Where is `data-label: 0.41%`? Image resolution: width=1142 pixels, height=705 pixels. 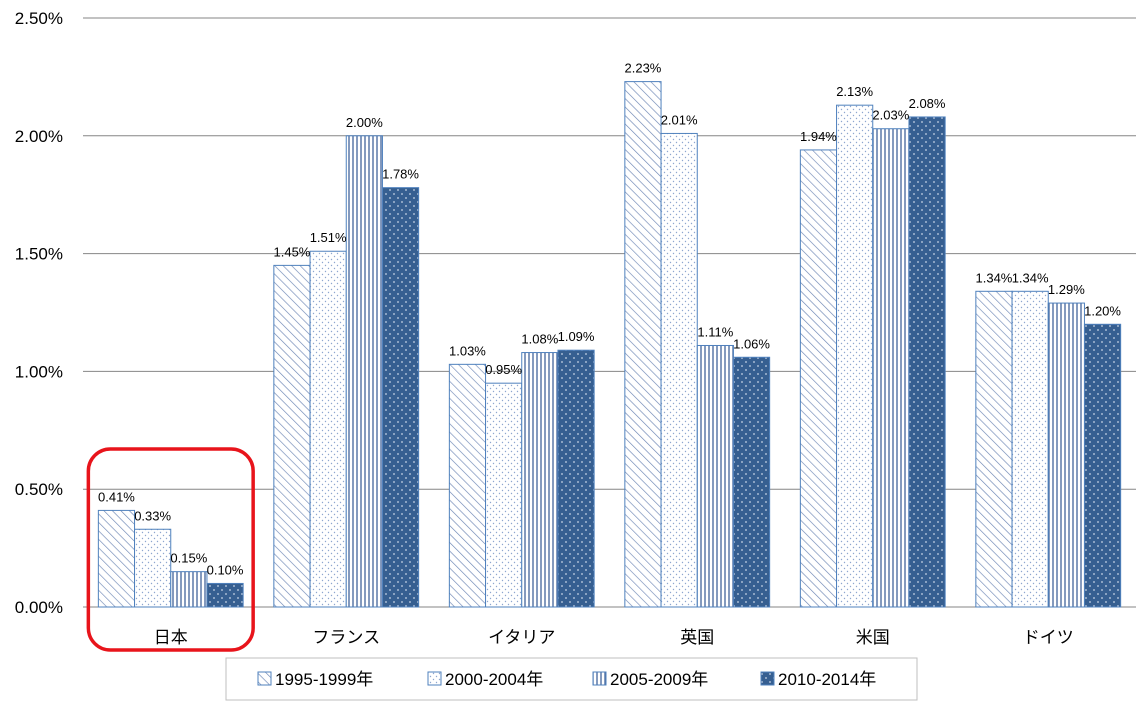
data-label: 0.41% is located at coordinates (116, 496).